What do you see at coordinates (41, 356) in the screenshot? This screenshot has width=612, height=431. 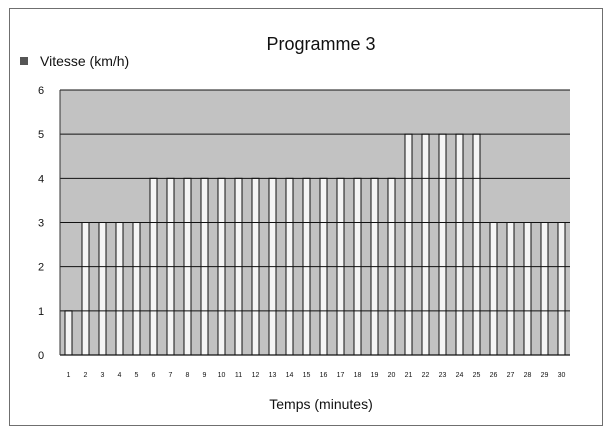 I see `y-tick-0: 0` at bounding box center [41, 356].